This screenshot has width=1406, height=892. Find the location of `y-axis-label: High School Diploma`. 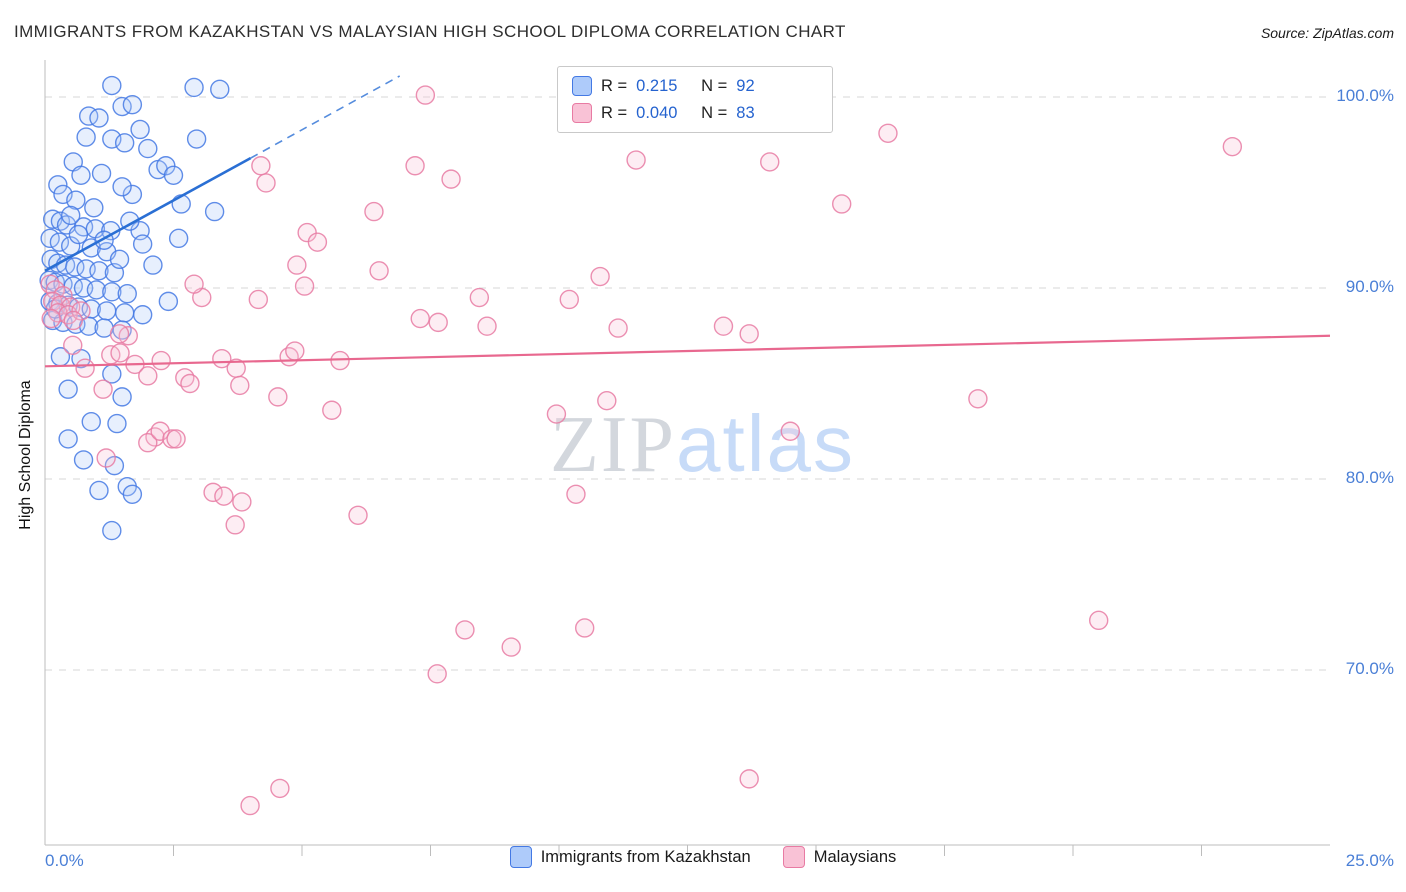

y-axis-label: High School Diploma is located at coordinates (25, 455).